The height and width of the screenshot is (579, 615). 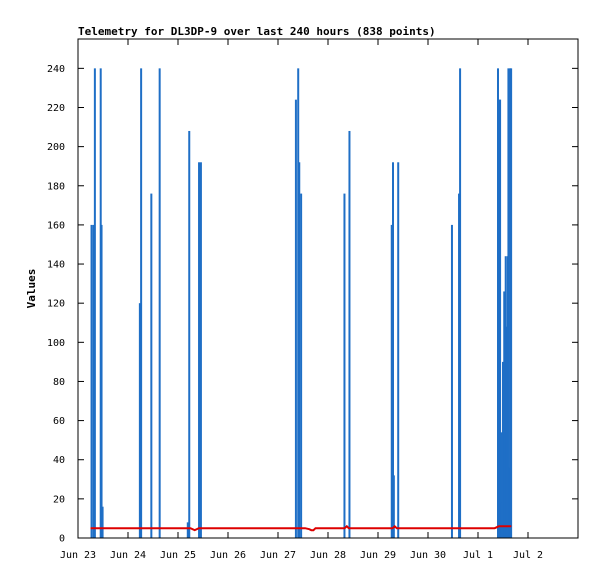 I want to click on x-tick-label: Jun 24, so click(x=128, y=555).